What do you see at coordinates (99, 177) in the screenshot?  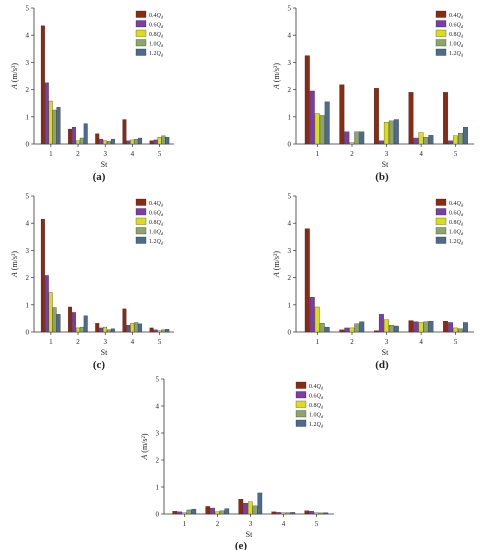 I see `panel-letter: (a)` at bounding box center [99, 177].